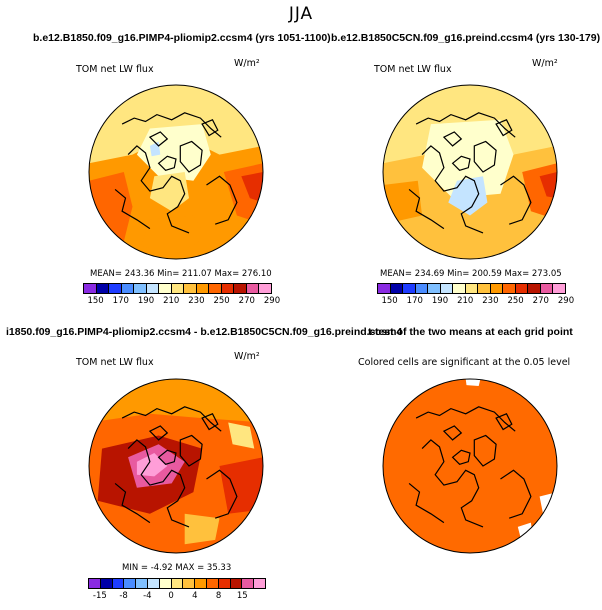 This screenshot has width=602, height=610. Describe the element at coordinates (247, 63) in the screenshot. I see `panel1-units-label: W/m²` at that location.